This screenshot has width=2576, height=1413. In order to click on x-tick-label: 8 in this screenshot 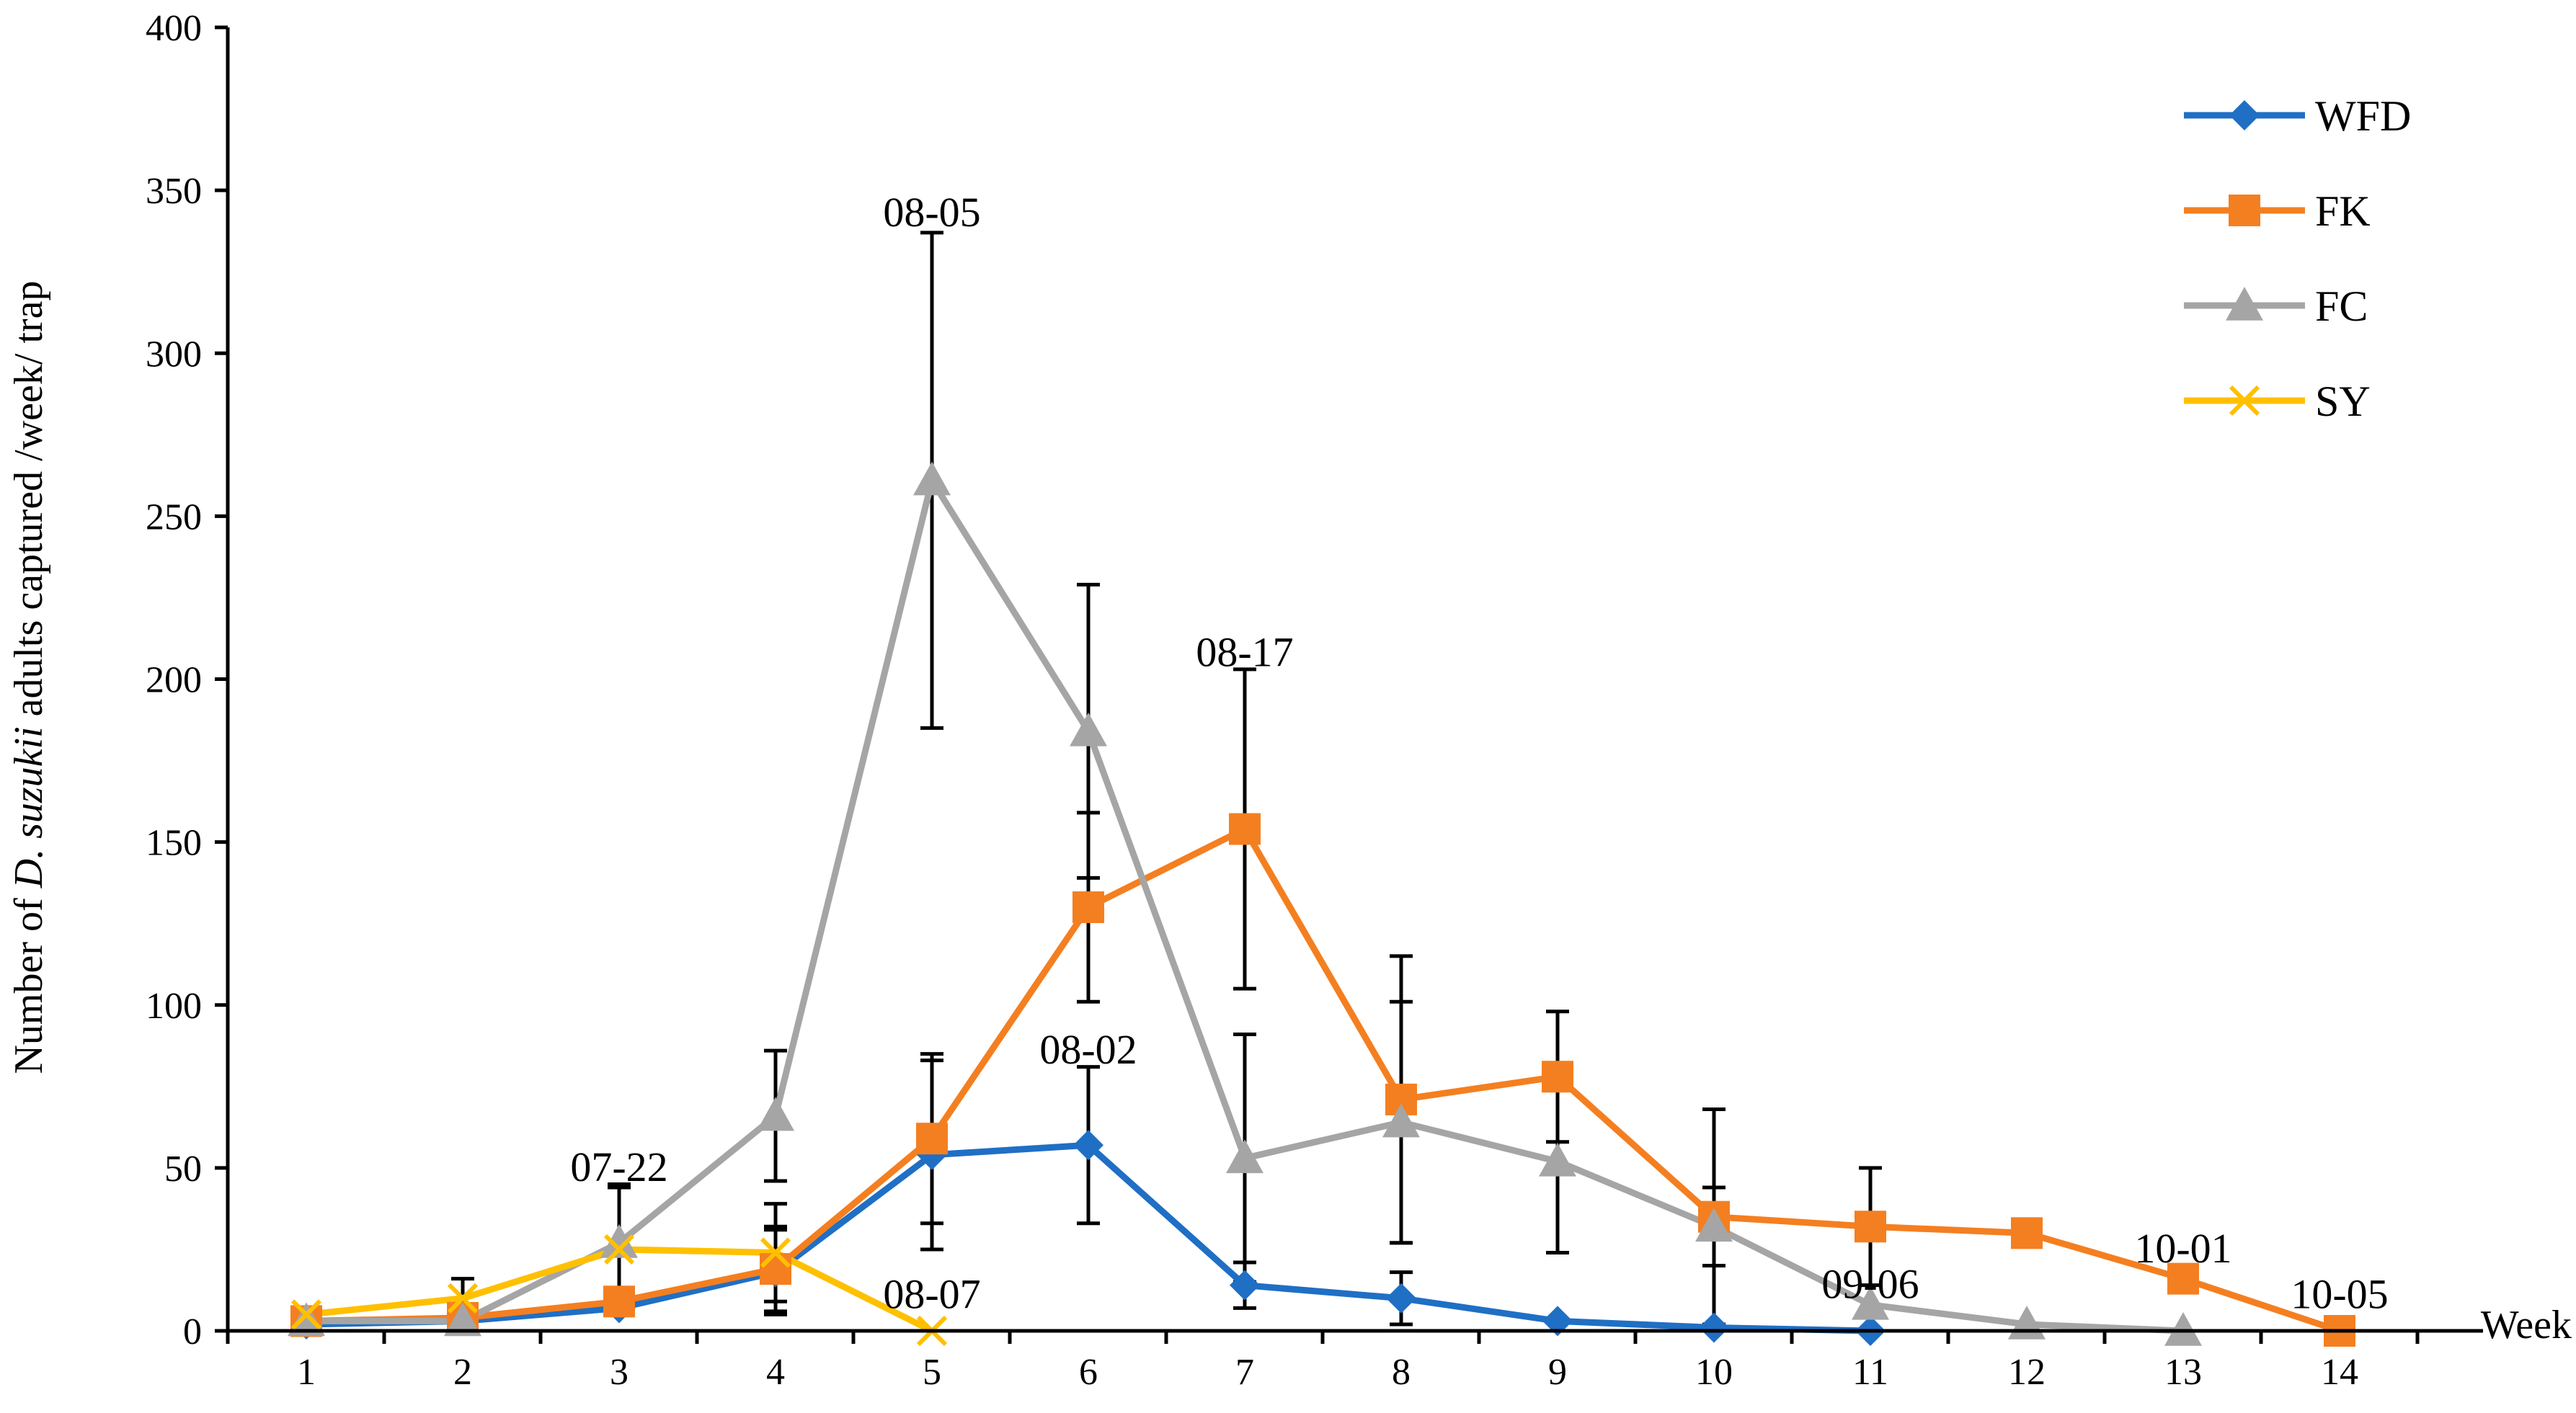, I will do `click(1401, 1373)`.